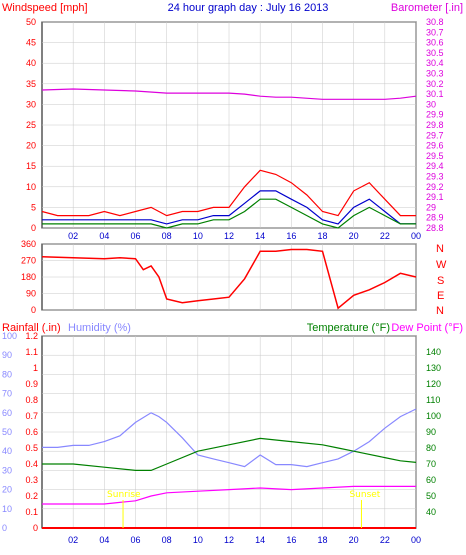  I want to click on baro-tick-label: 29.1, so click(435, 197).